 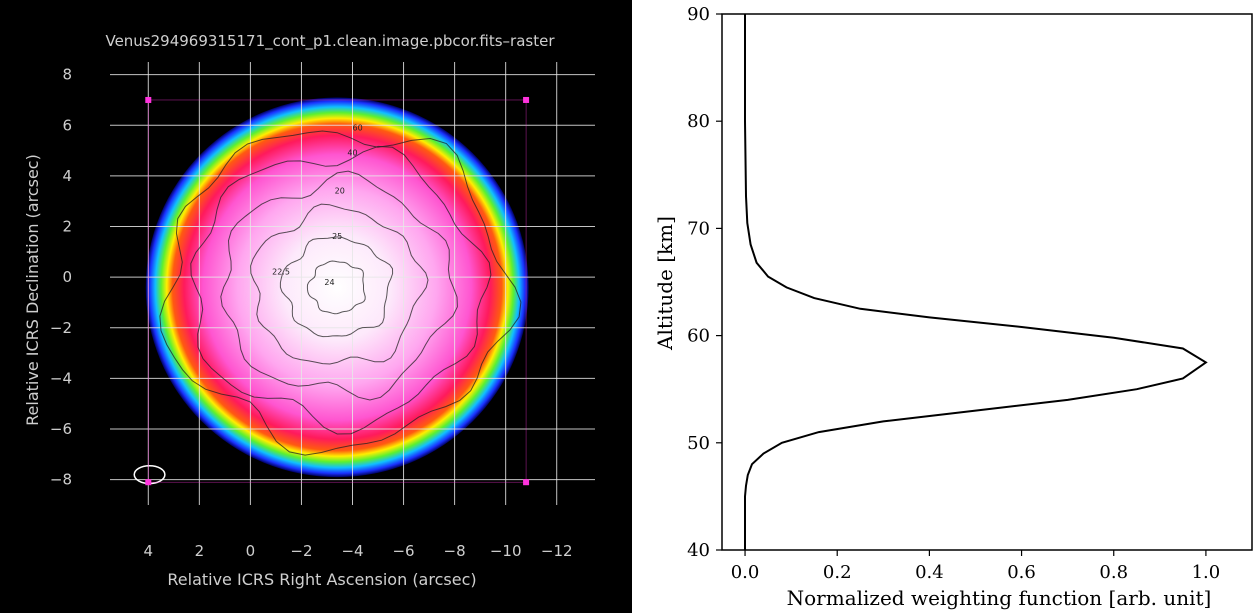 I want to click on contour-label-5: 24, so click(x=329, y=282).